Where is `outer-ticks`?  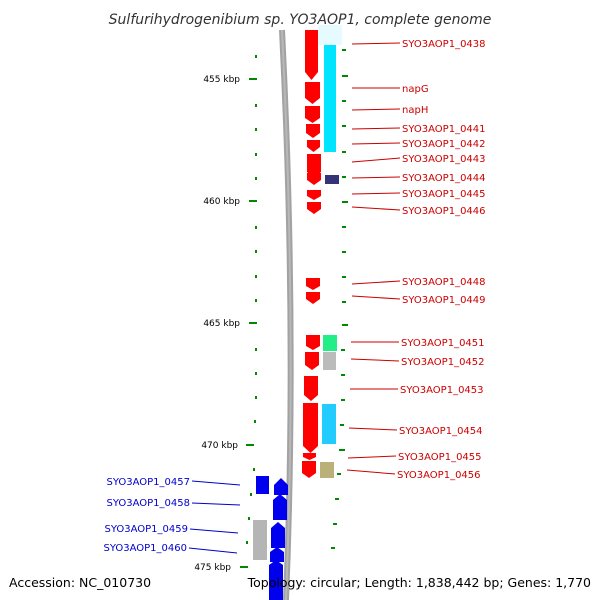 outer-ticks is located at coordinates (339, 299).